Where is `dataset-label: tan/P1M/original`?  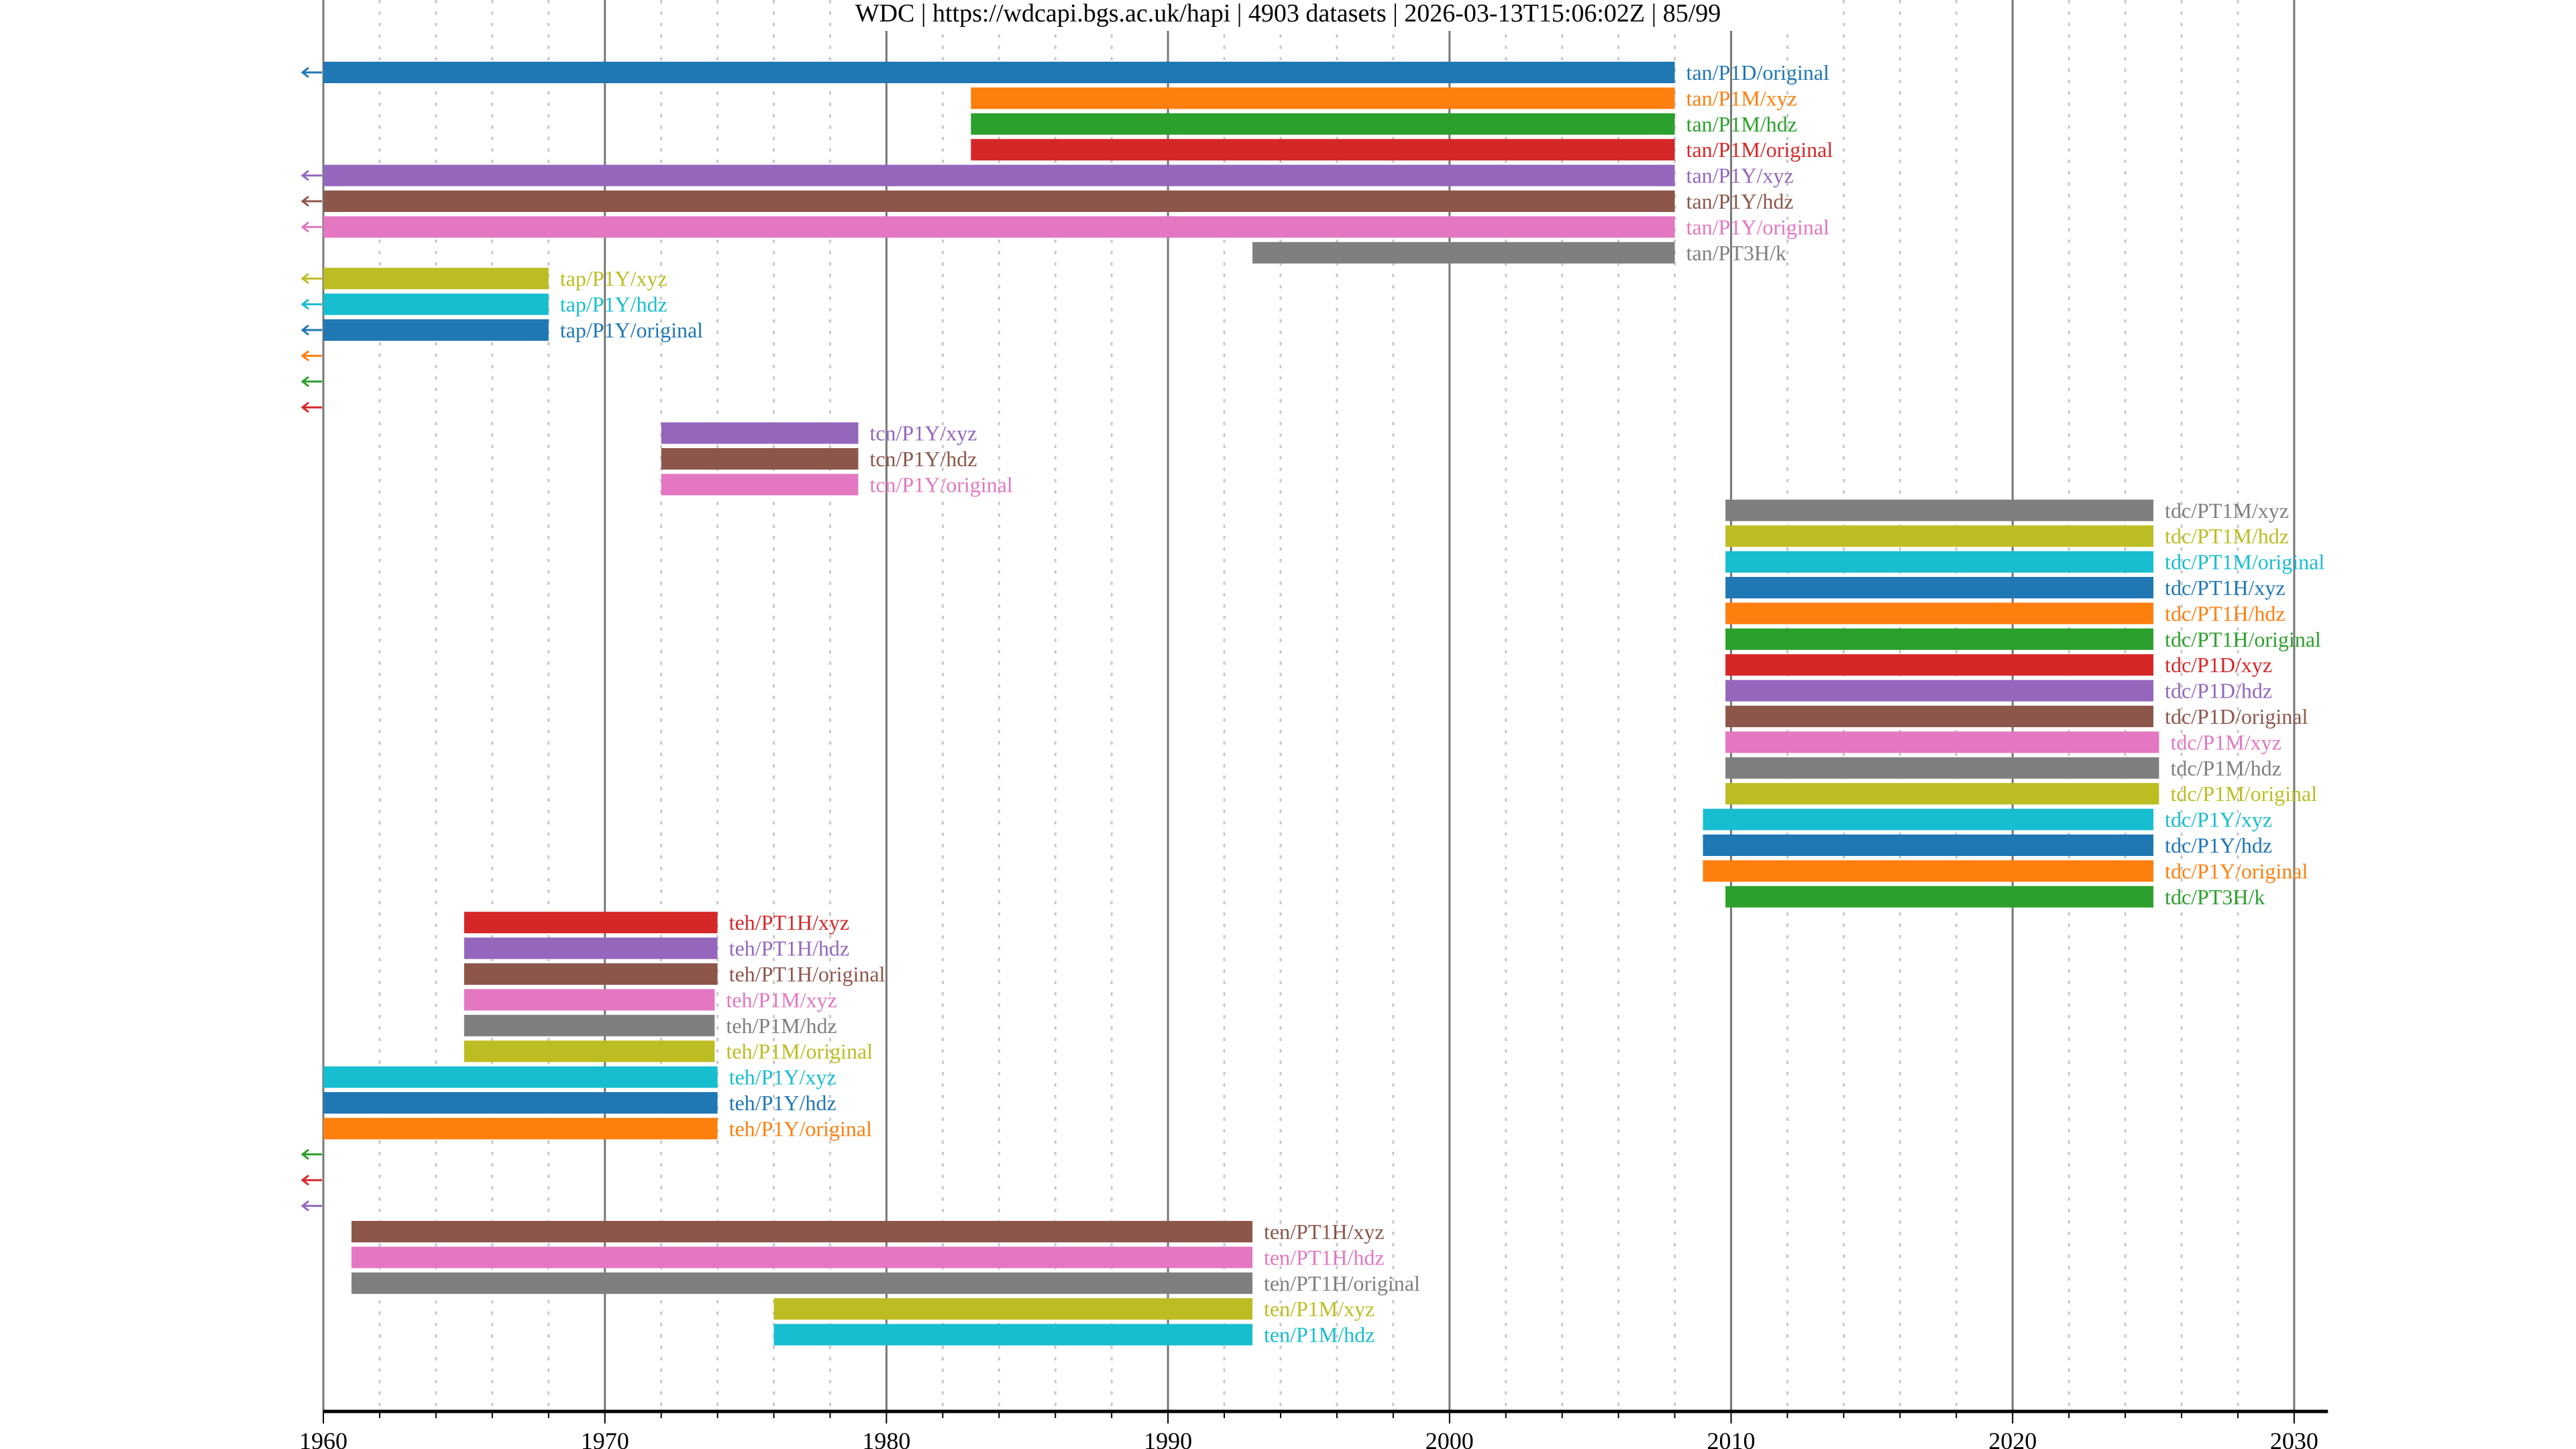 dataset-label: tan/P1M/original is located at coordinates (1759, 150).